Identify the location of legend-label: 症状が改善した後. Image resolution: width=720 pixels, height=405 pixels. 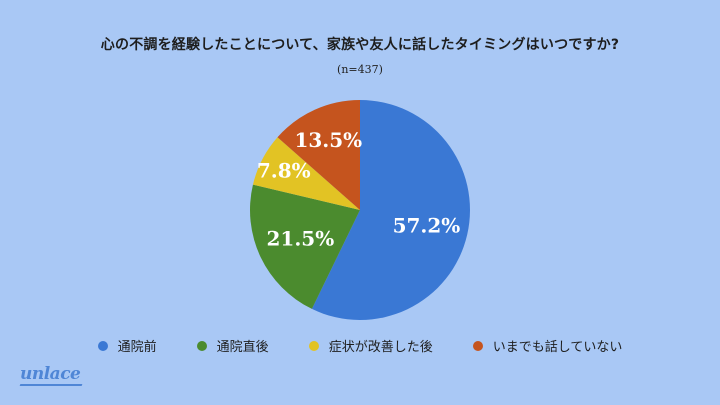
(380, 347).